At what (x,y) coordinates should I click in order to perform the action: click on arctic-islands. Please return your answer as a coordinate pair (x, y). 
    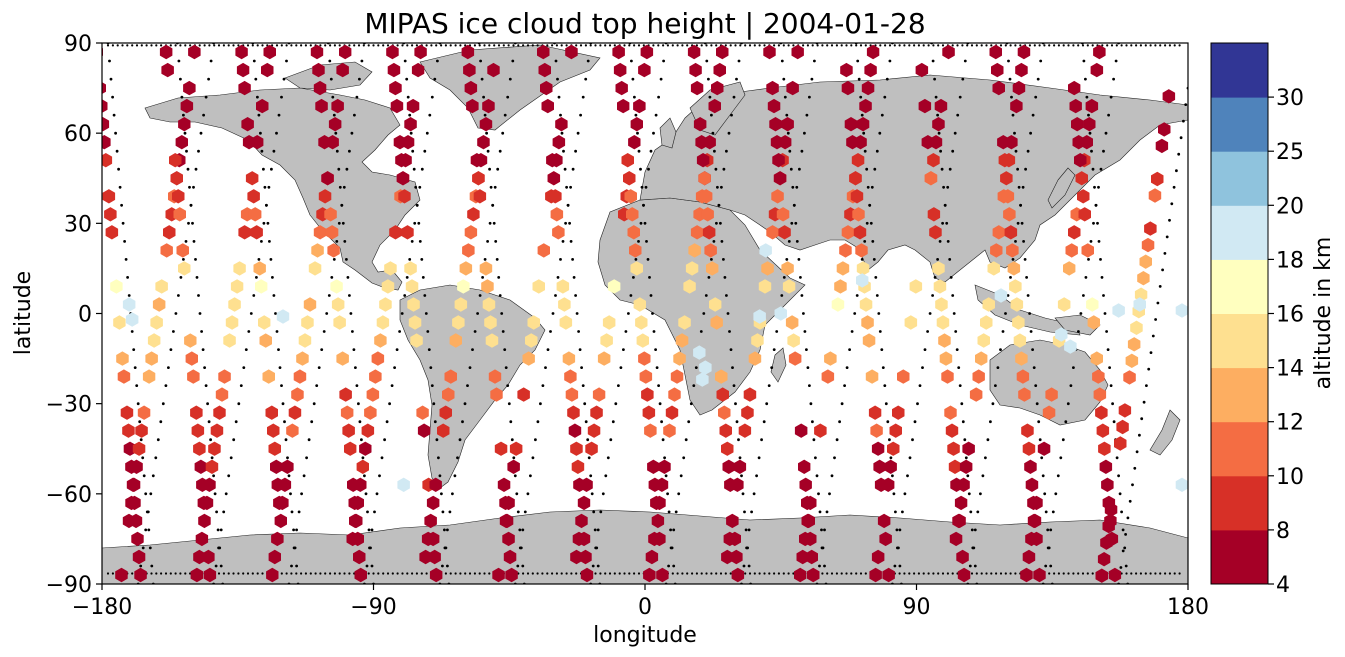
    Looking at the image, I should click on (328, 76).